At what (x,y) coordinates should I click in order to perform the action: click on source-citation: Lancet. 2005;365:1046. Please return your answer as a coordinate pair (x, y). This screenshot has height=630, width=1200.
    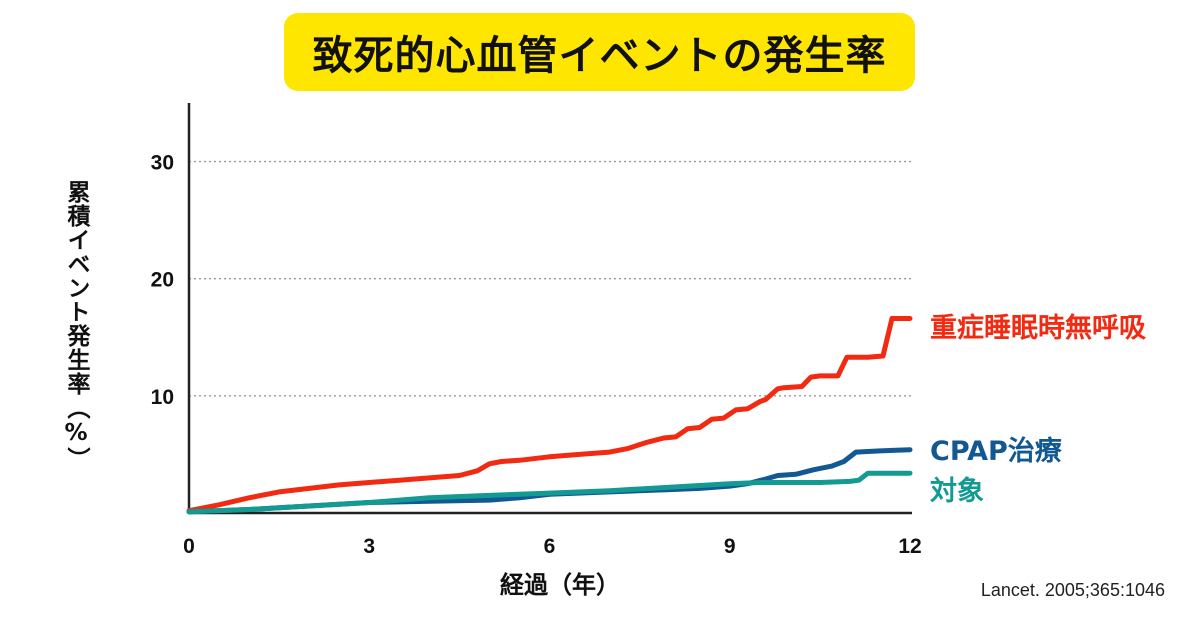
    Looking at the image, I should click on (1072, 590).